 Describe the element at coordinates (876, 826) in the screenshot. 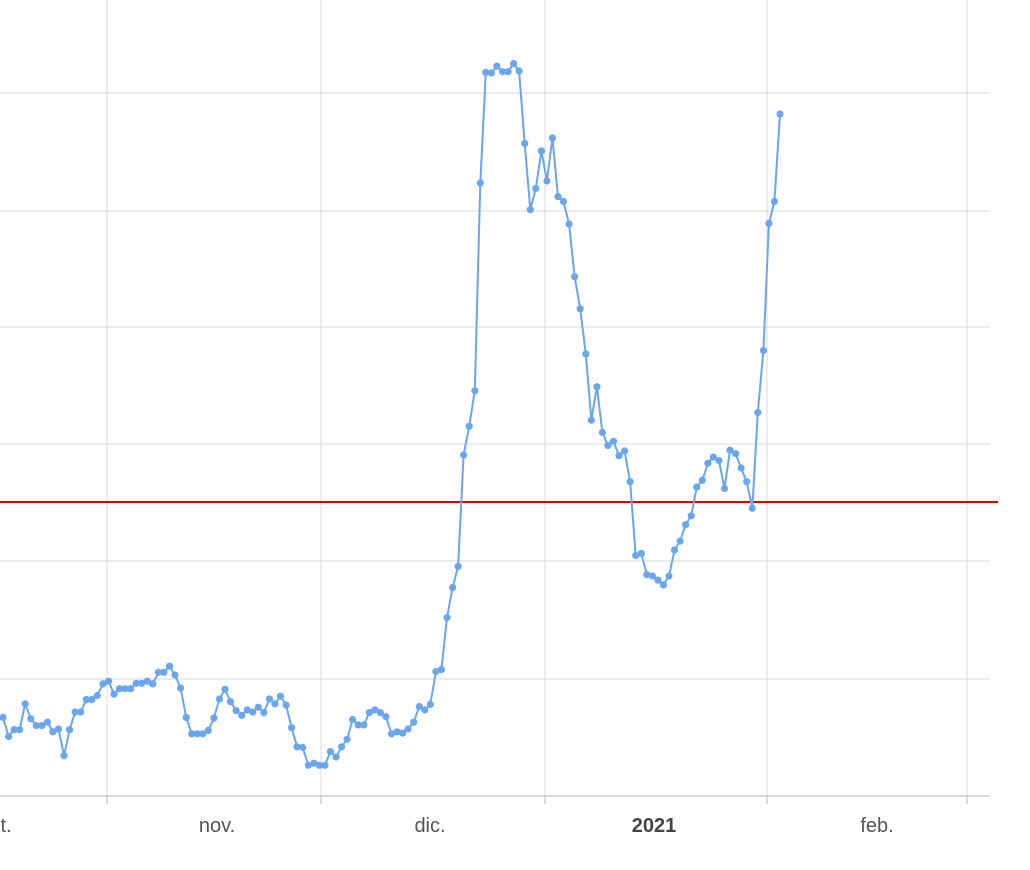

I see `x-tick-label: feb.` at that location.